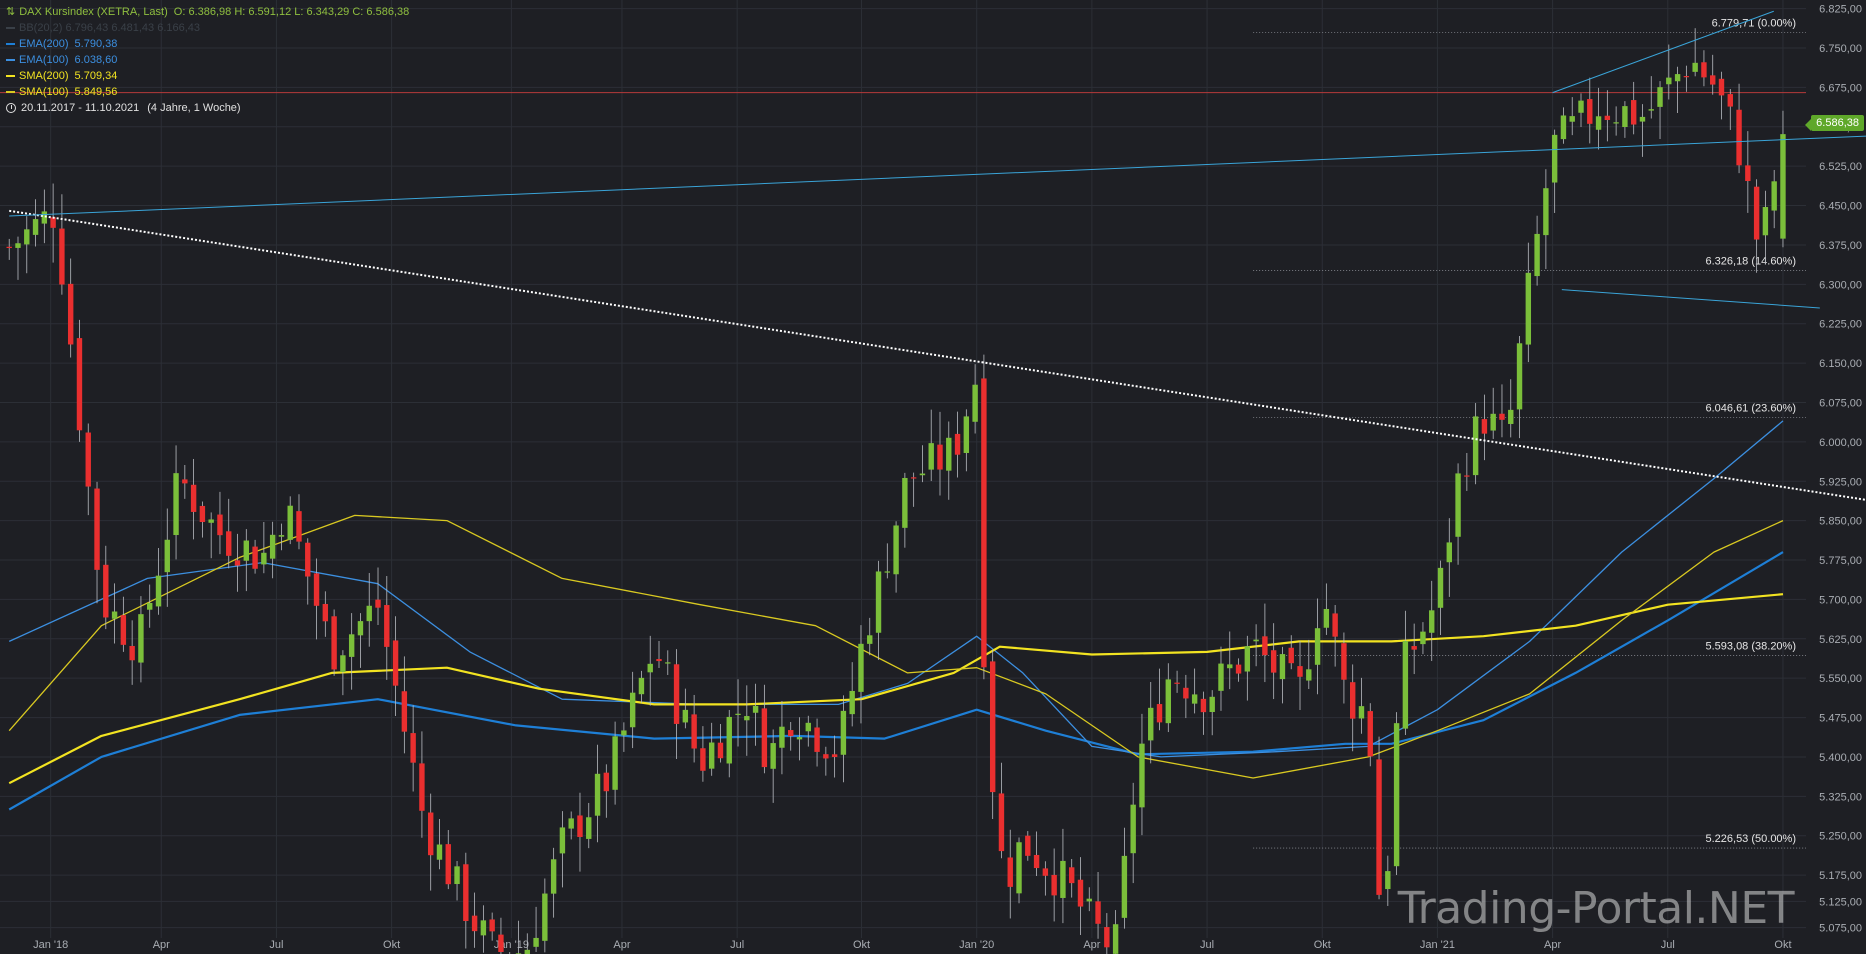  What do you see at coordinates (1840, 758) in the screenshot?
I see `y-tick-label: 5.400,00` at bounding box center [1840, 758].